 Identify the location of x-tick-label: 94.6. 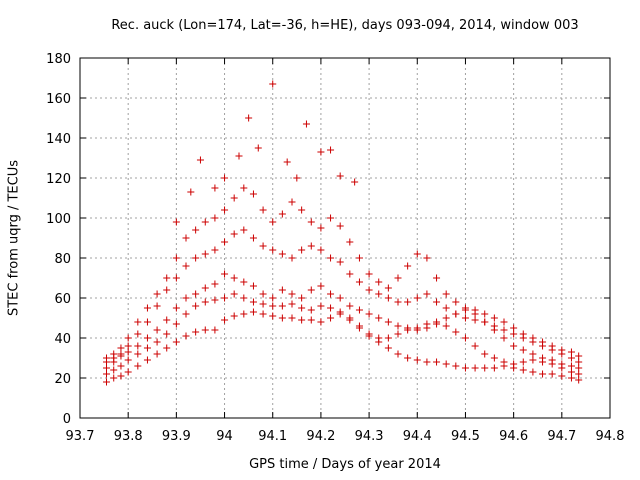
(513, 436).